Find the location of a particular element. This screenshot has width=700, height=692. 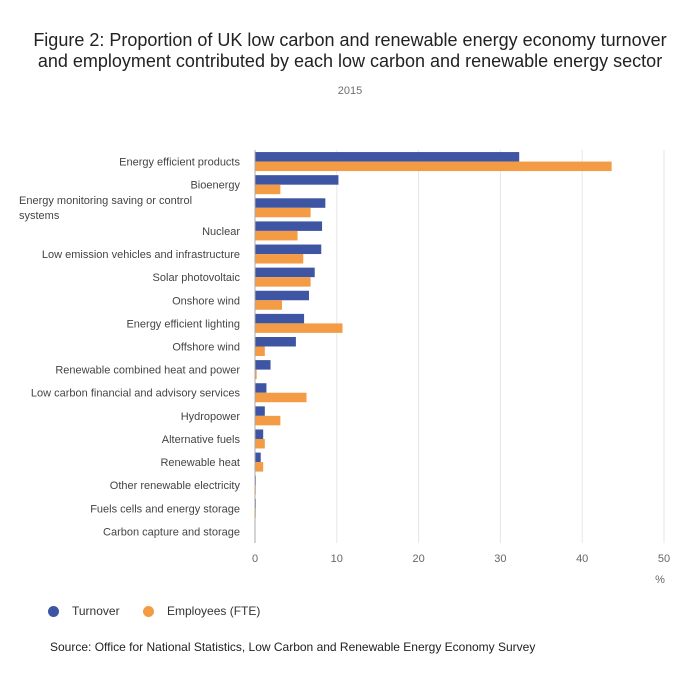

legend-label-employees: Employees (FTE) is located at coordinates (214, 611).